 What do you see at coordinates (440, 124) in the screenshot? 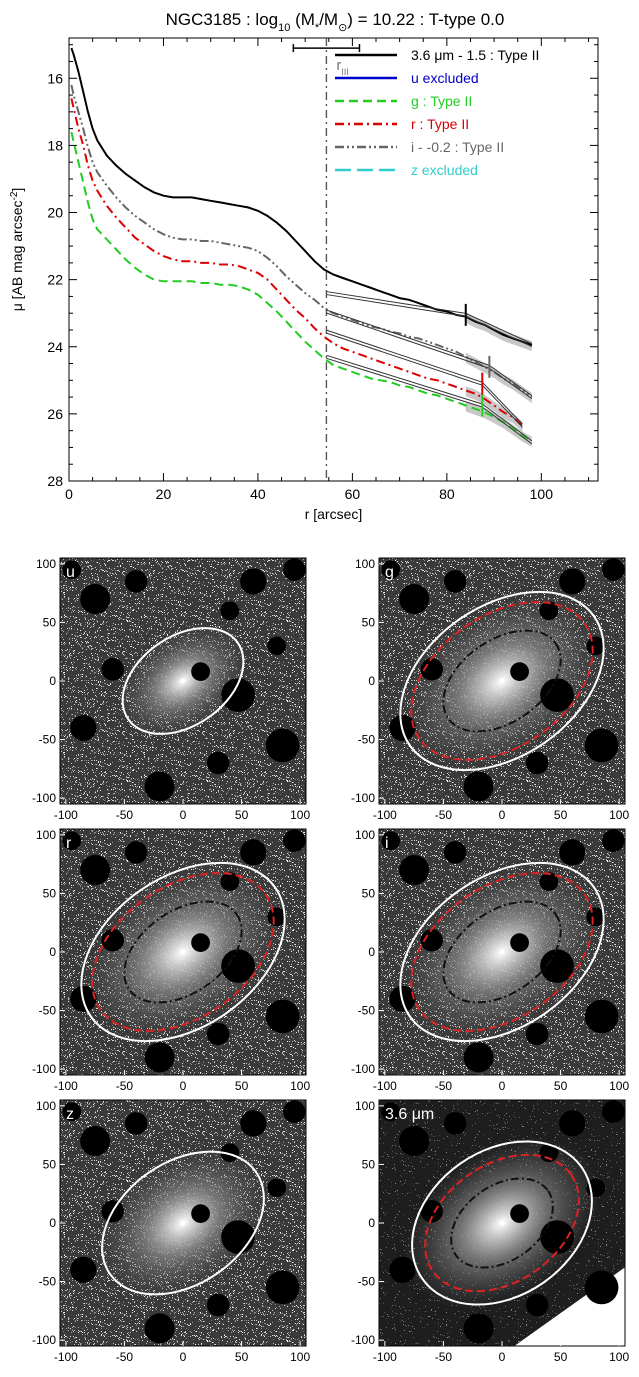
I see `legend-label: r : Type II` at bounding box center [440, 124].